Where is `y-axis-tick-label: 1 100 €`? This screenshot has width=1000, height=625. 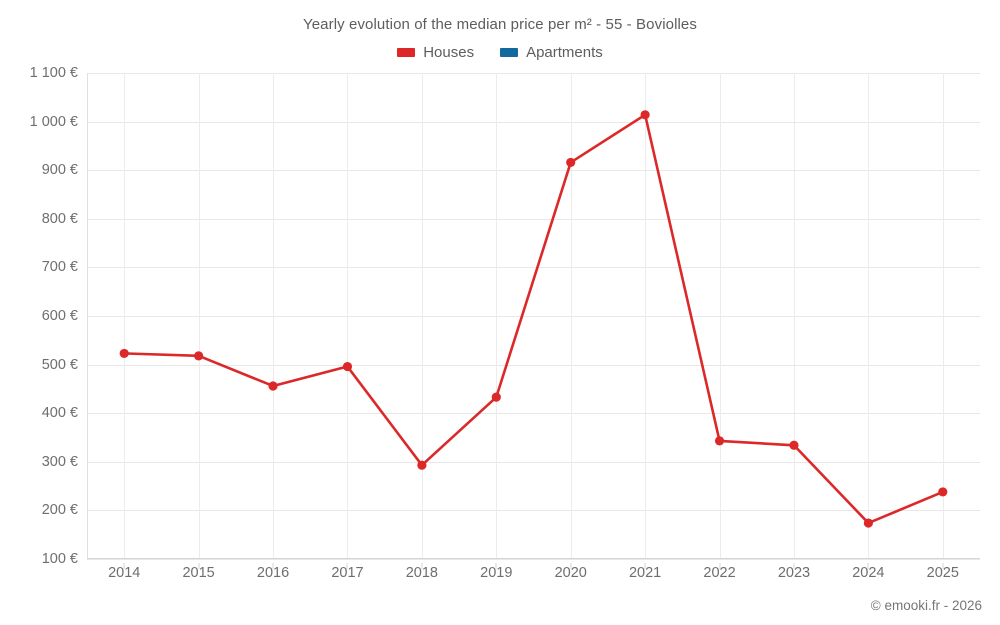 y-axis-tick-label: 1 100 € is located at coordinates (53, 73).